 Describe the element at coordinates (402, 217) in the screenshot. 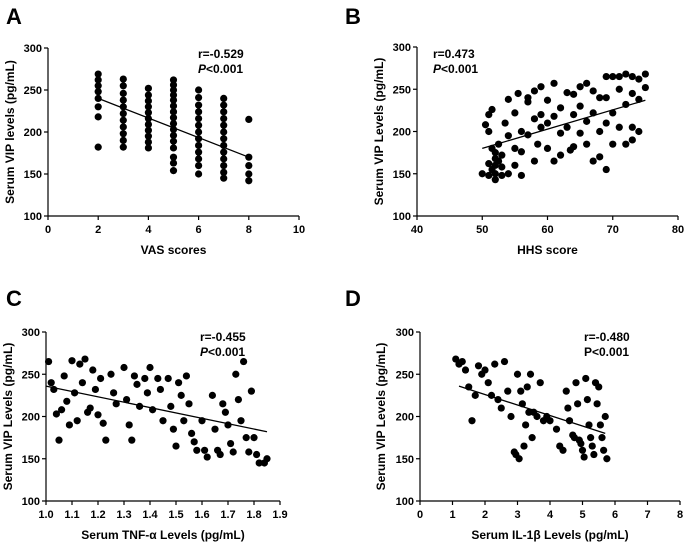

I see `y-tick-label: 100` at that location.